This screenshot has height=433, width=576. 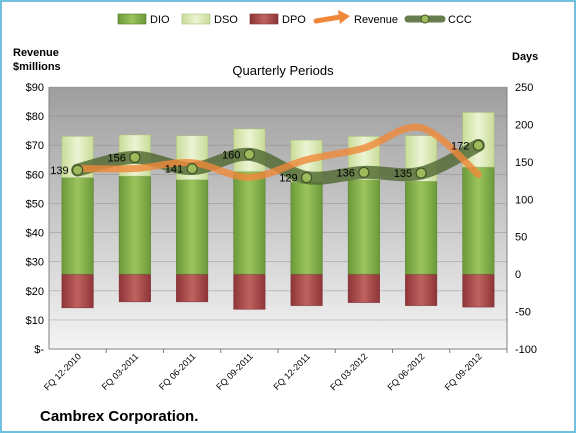 I want to click on legend-label-dpo: DPO, so click(x=294, y=20).